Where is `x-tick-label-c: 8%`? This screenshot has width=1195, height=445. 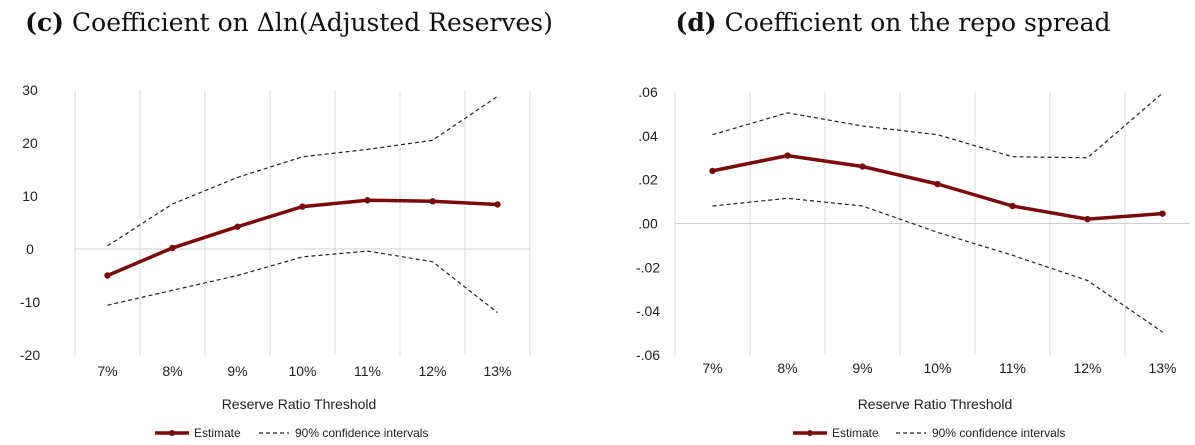
x-tick-label-c: 8% is located at coordinates (172, 371).